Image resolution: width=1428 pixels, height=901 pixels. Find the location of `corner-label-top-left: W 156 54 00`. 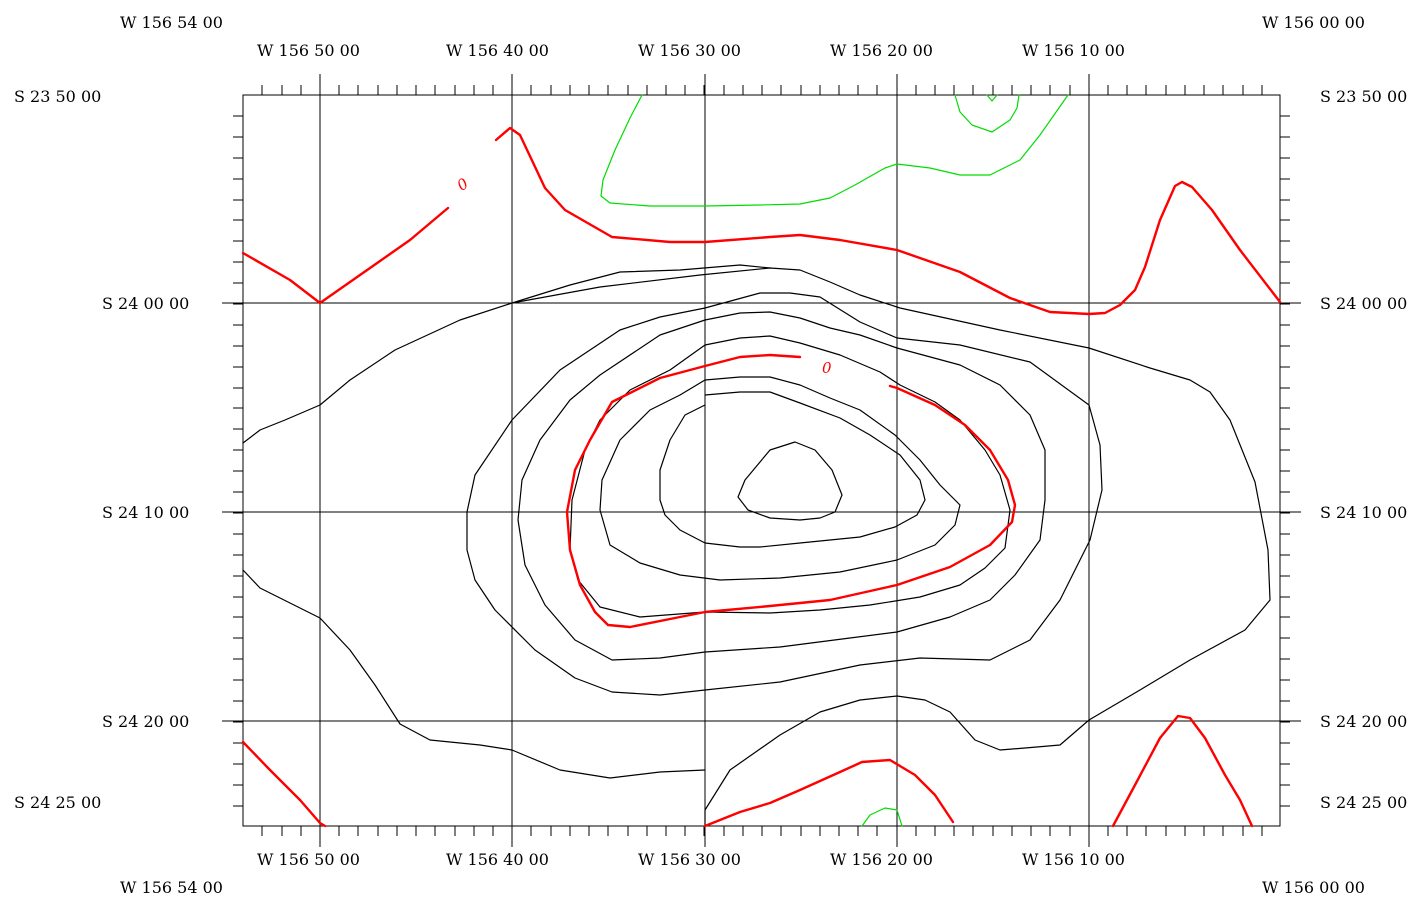

corner-label-top-left: W 156 54 00 is located at coordinates (171, 22).